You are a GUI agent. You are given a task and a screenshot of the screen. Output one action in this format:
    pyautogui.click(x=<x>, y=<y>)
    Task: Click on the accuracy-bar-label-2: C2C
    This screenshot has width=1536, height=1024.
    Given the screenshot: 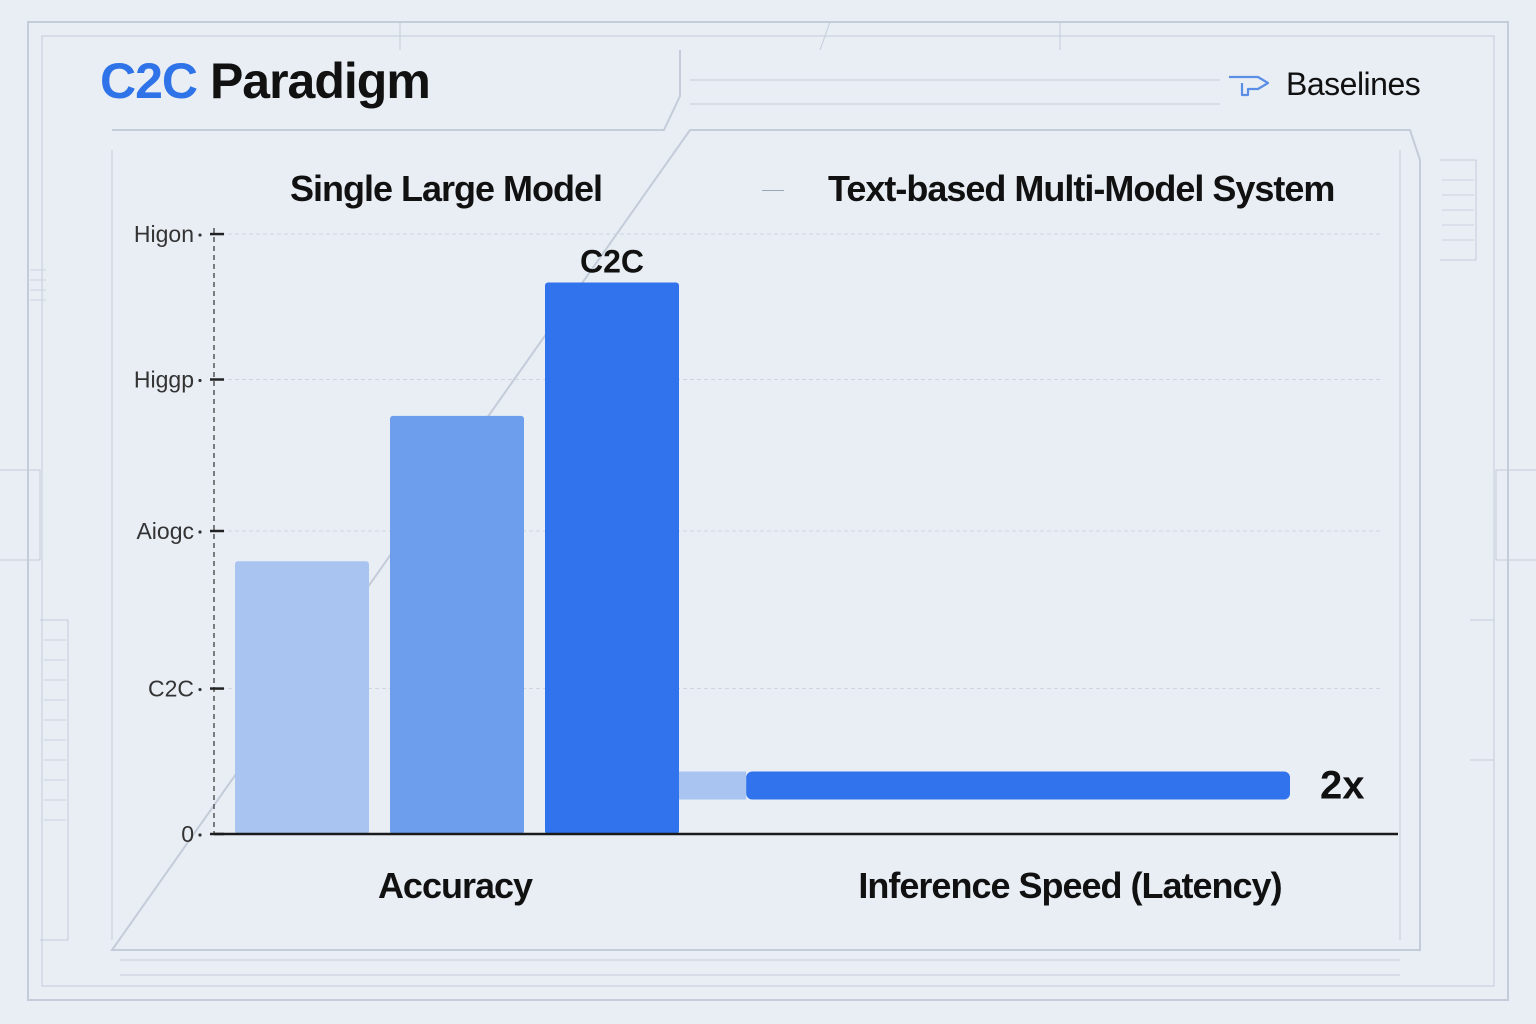 What is the action you would take?
    pyautogui.click(x=612, y=262)
    